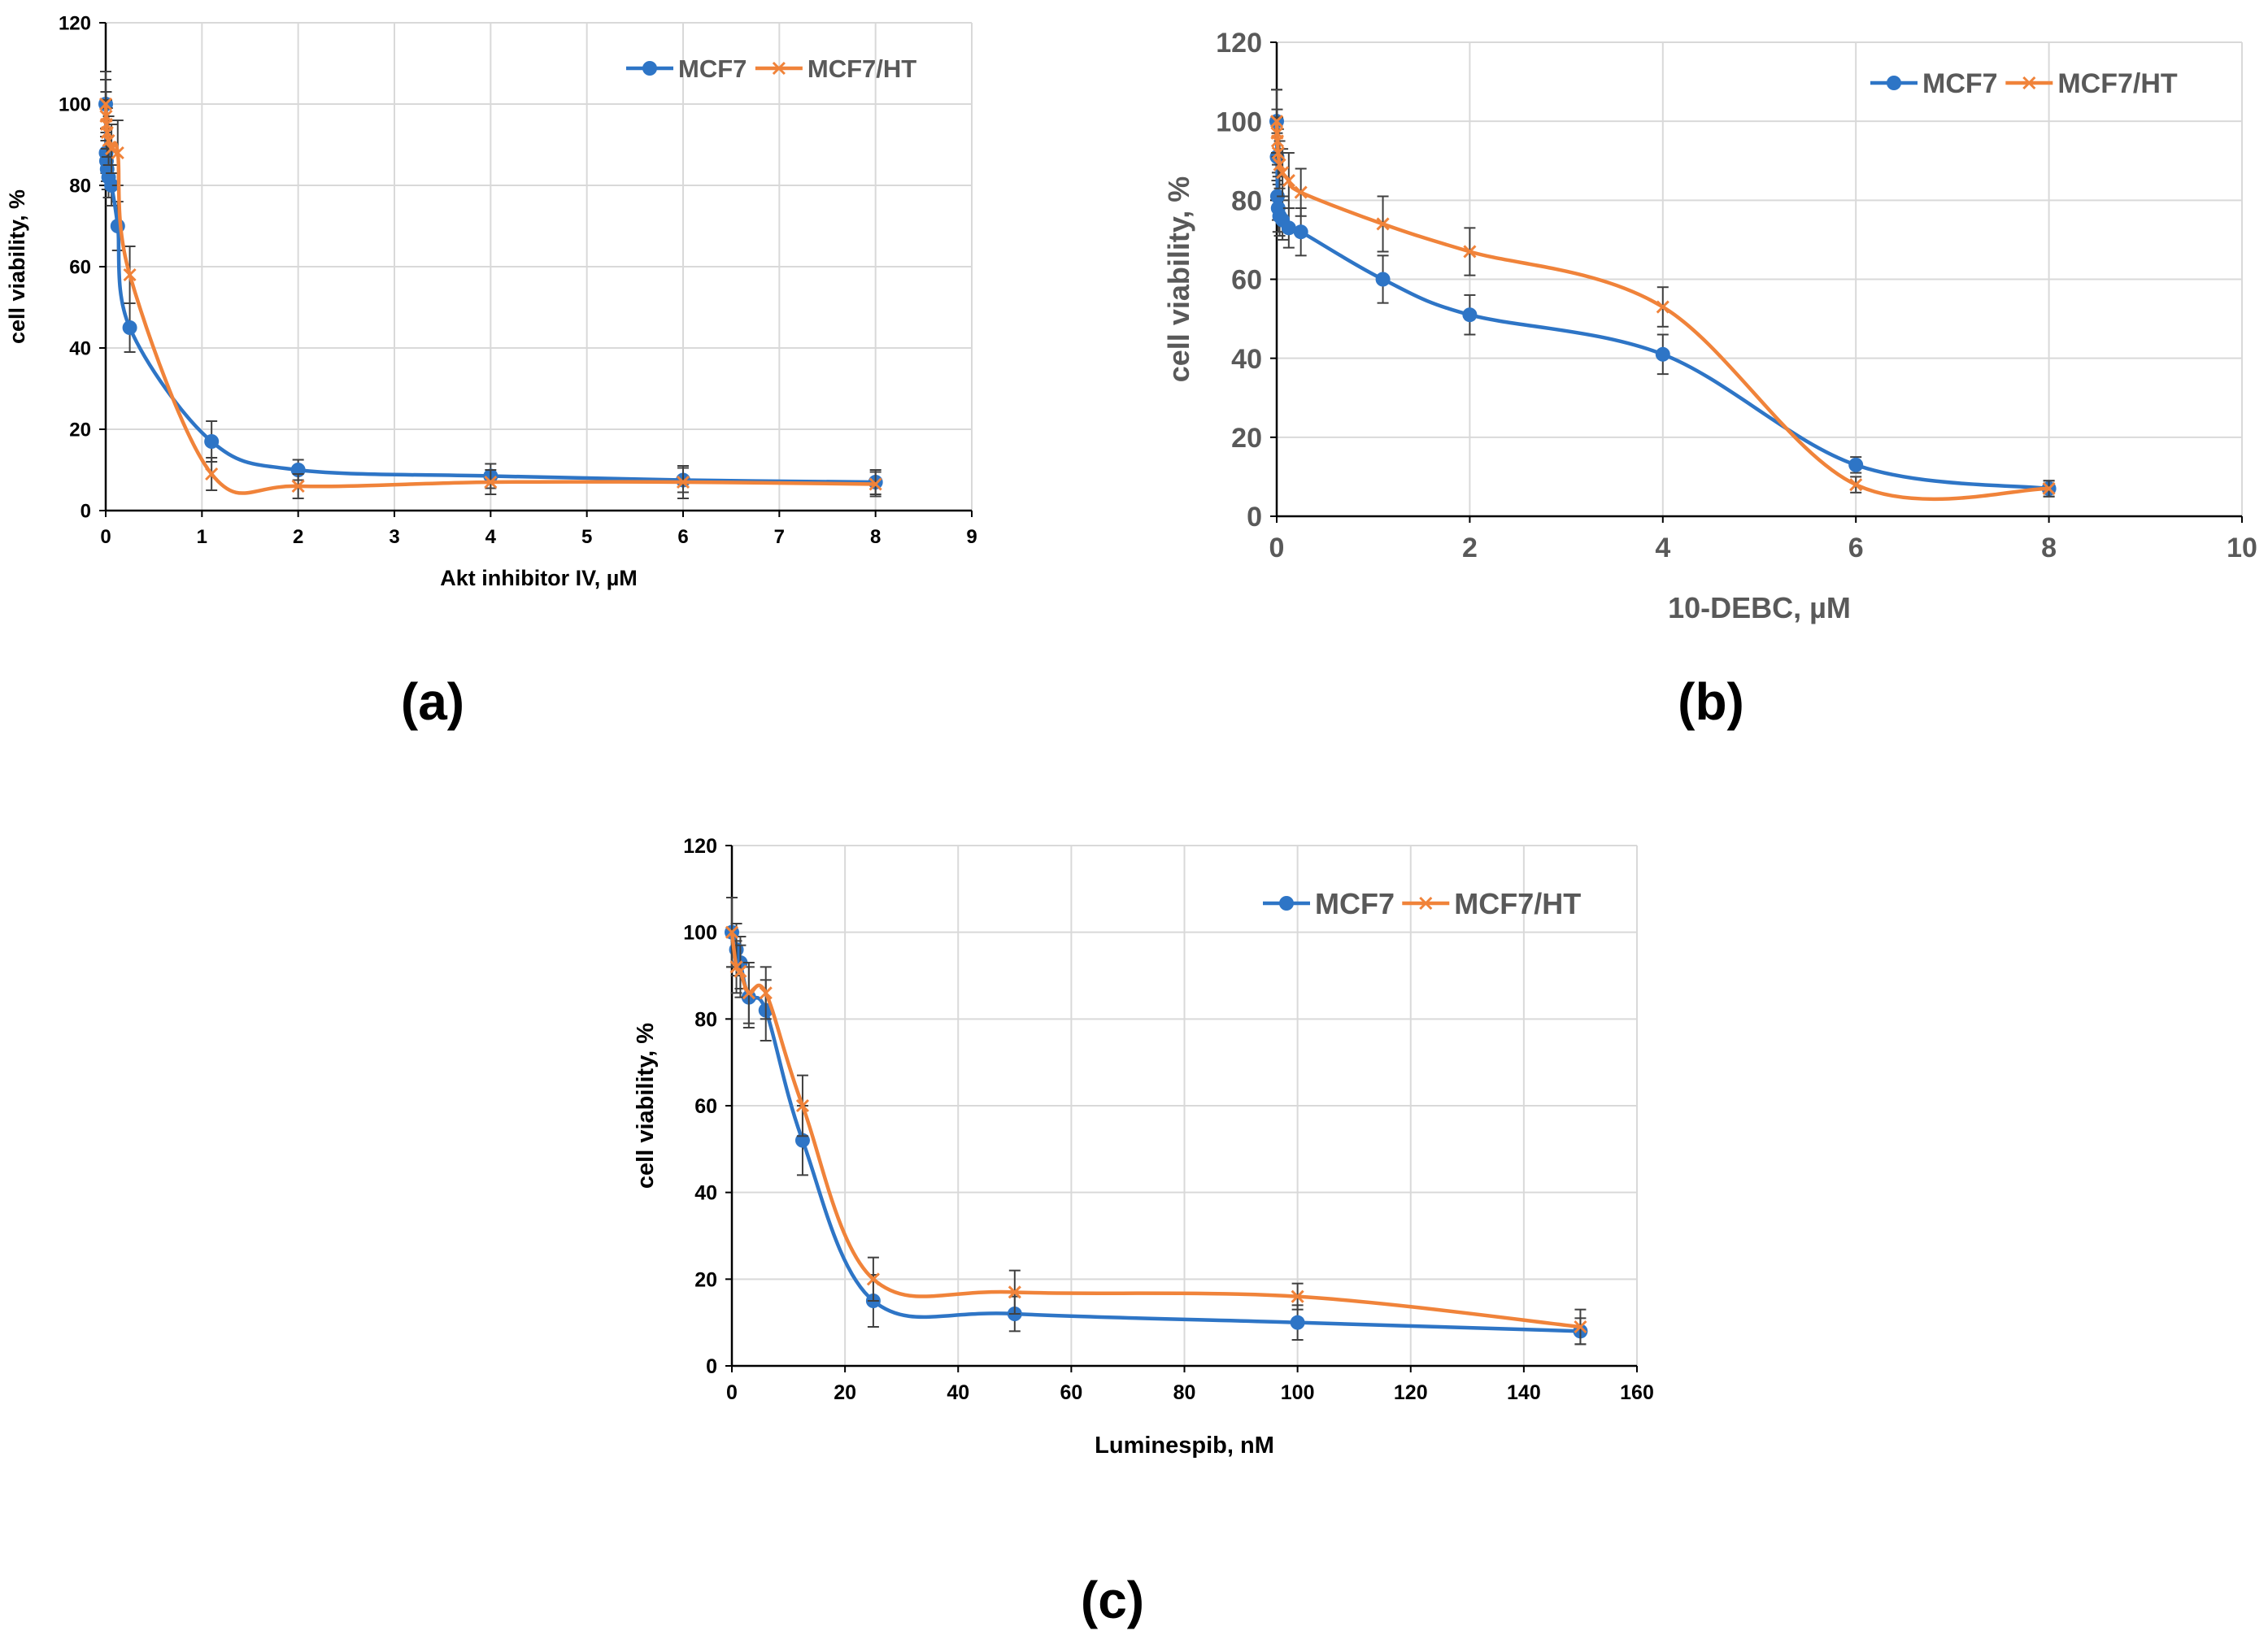 This screenshot has height=1635, width=2268. Describe the element at coordinates (1156, 1131) in the screenshot. I see `series-line` at that location.